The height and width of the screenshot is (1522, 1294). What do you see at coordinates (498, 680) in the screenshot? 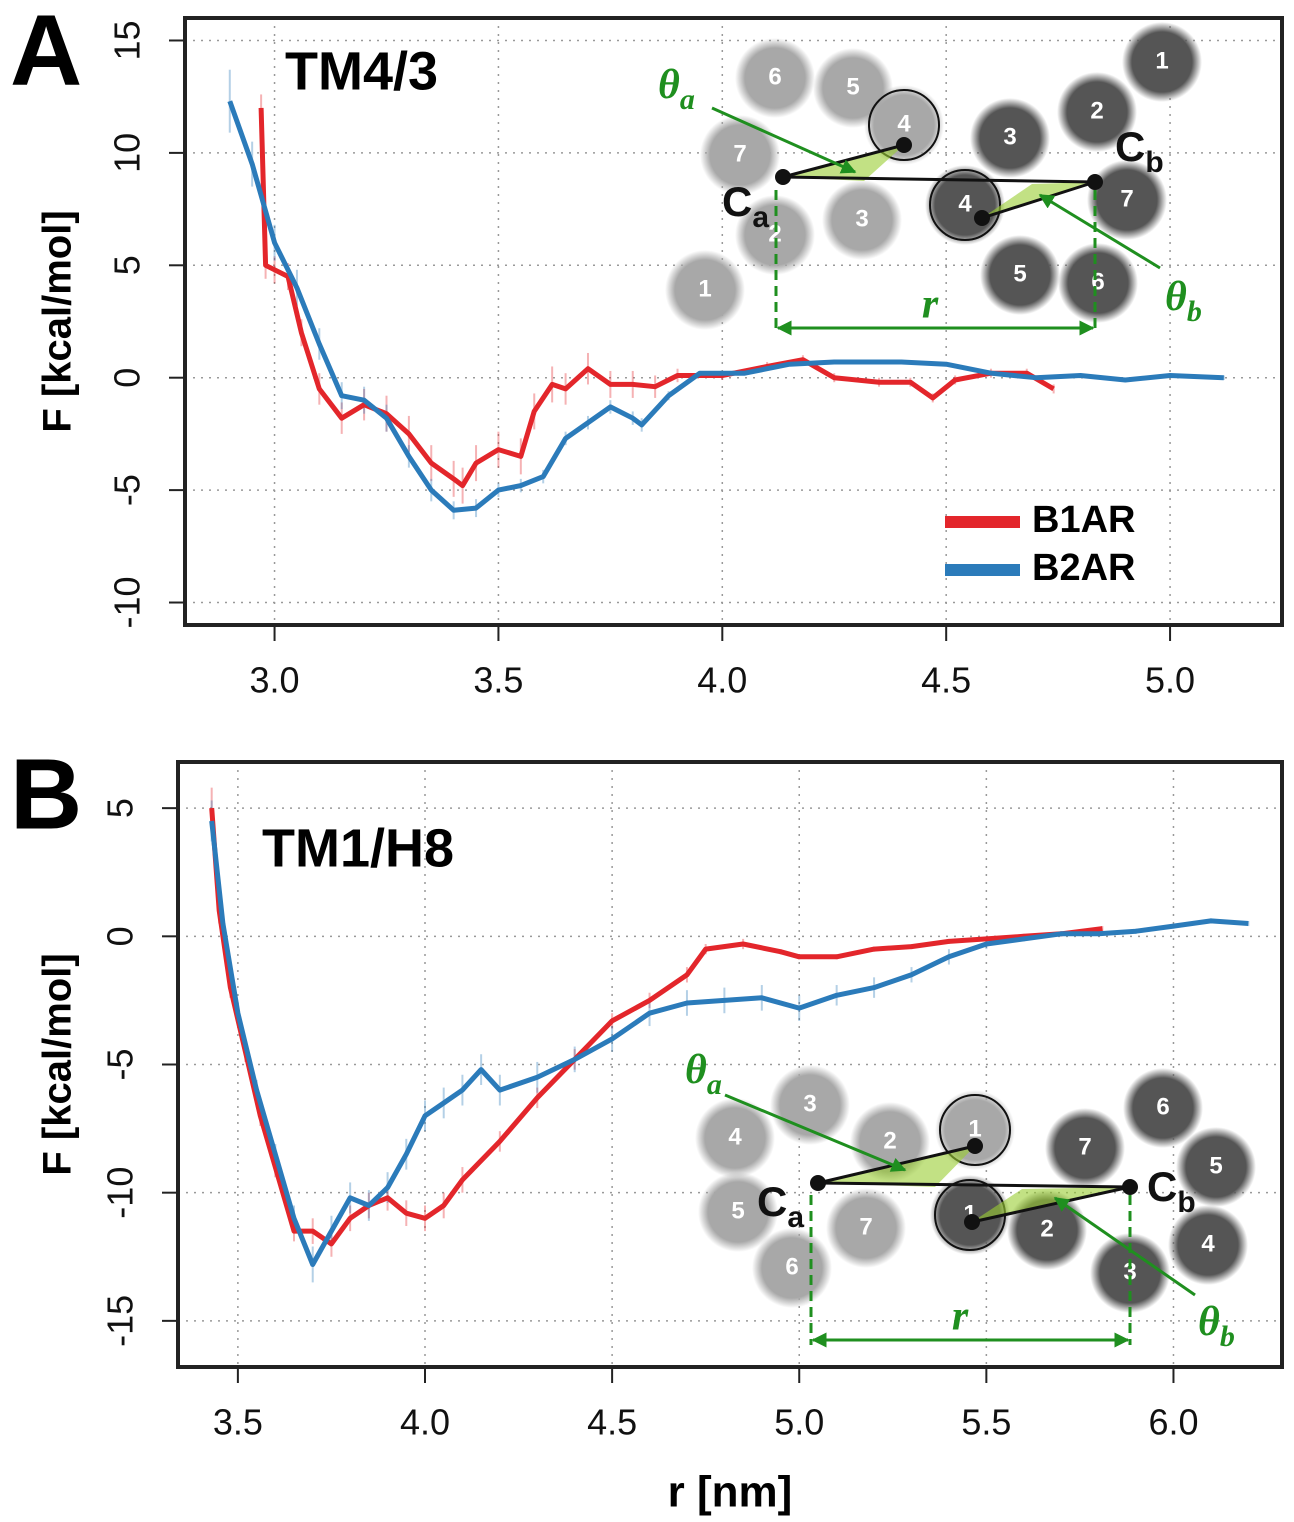
I see `x-tick-label: 3.5` at bounding box center [498, 680].